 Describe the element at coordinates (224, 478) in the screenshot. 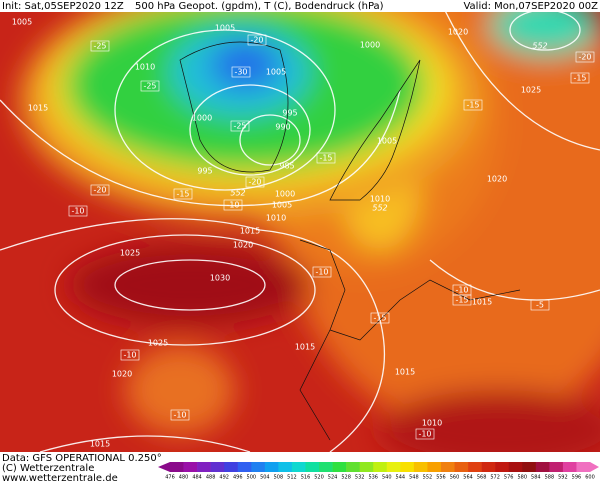

I see `colorbar-label: 492` at that location.